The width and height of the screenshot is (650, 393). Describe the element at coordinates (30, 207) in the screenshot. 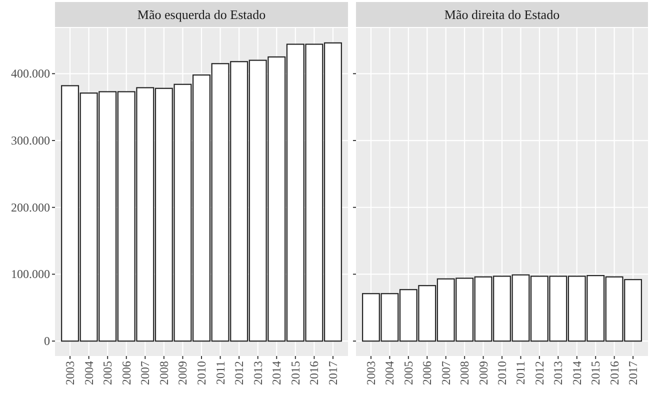

I see `y-tick-label: 200.000` at that location.